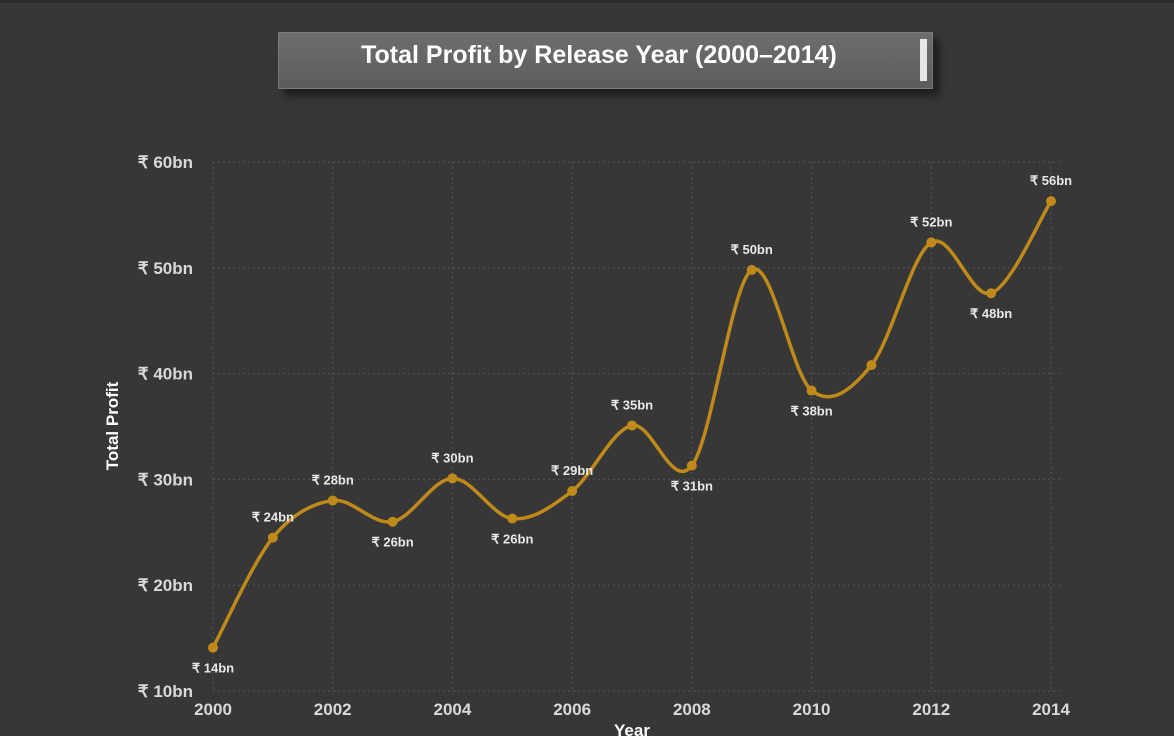 This screenshot has height=736, width=1174. Describe the element at coordinates (165, 162) in the screenshot. I see `y-tick-label: ₹ 60bn` at that location.